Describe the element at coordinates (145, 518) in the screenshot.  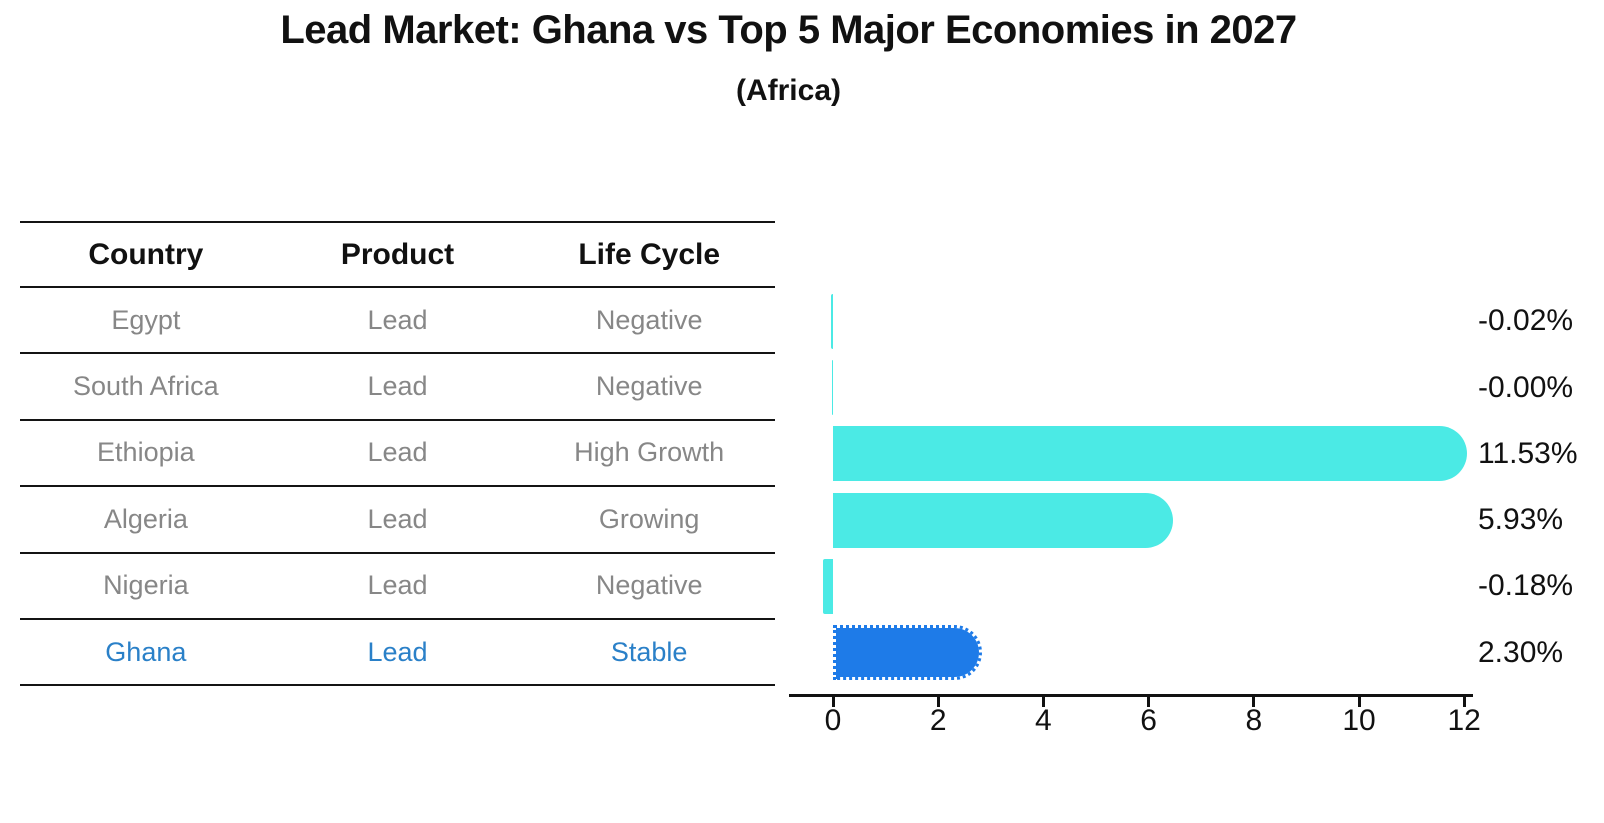
I see `country-cell: Algeria` at that location.